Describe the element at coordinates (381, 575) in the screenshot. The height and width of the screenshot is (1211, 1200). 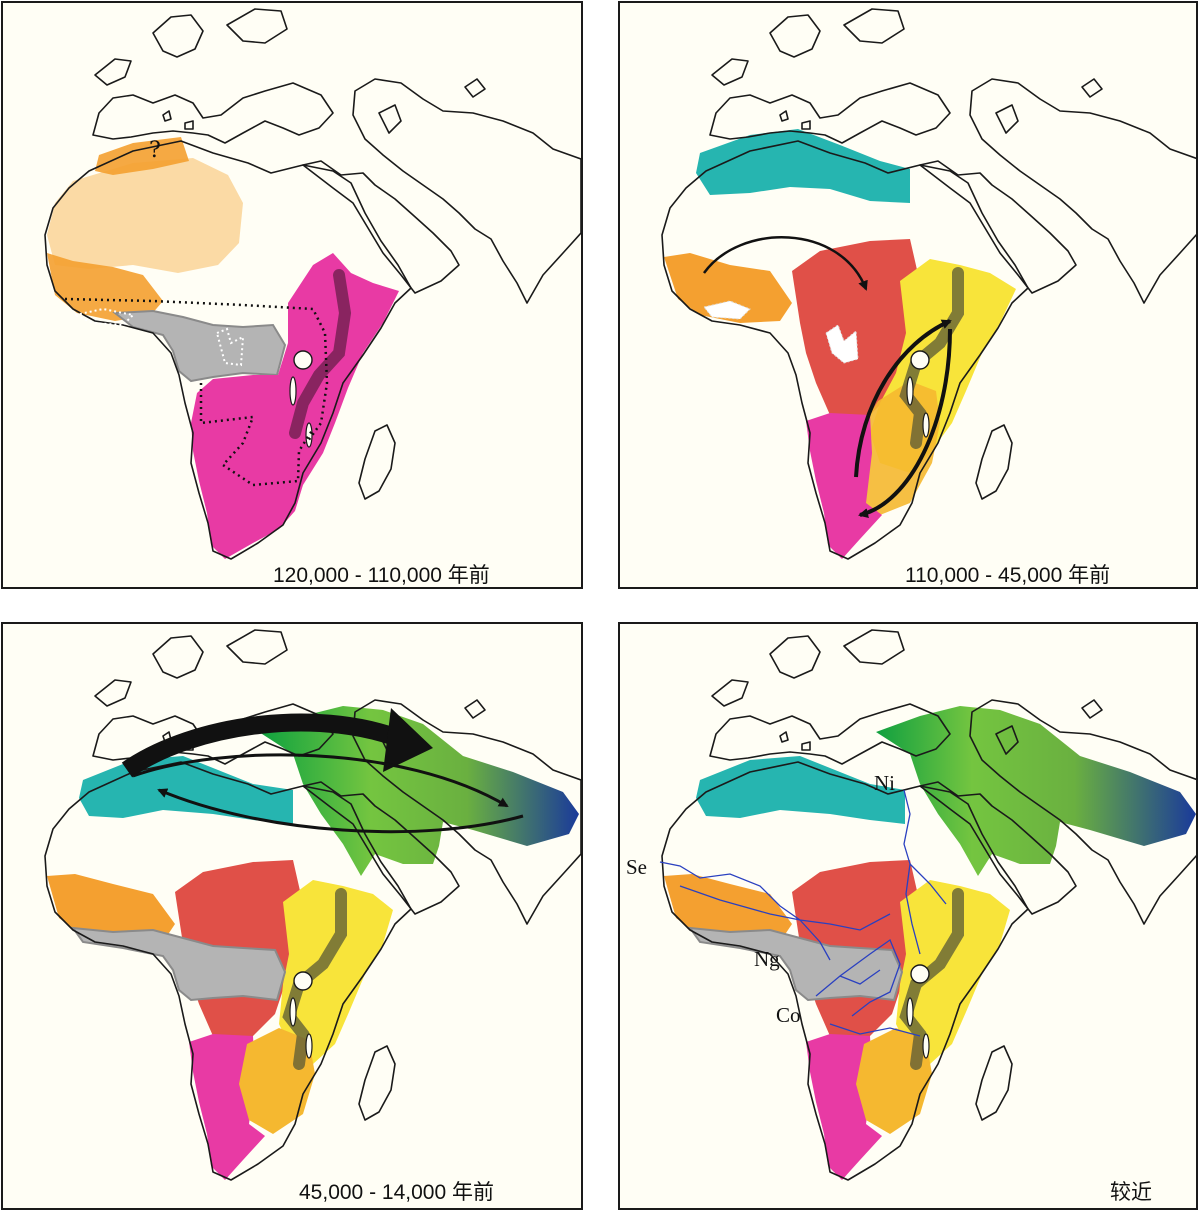
I see `panel-caption: 120,000 - 110,000 年前` at that location.